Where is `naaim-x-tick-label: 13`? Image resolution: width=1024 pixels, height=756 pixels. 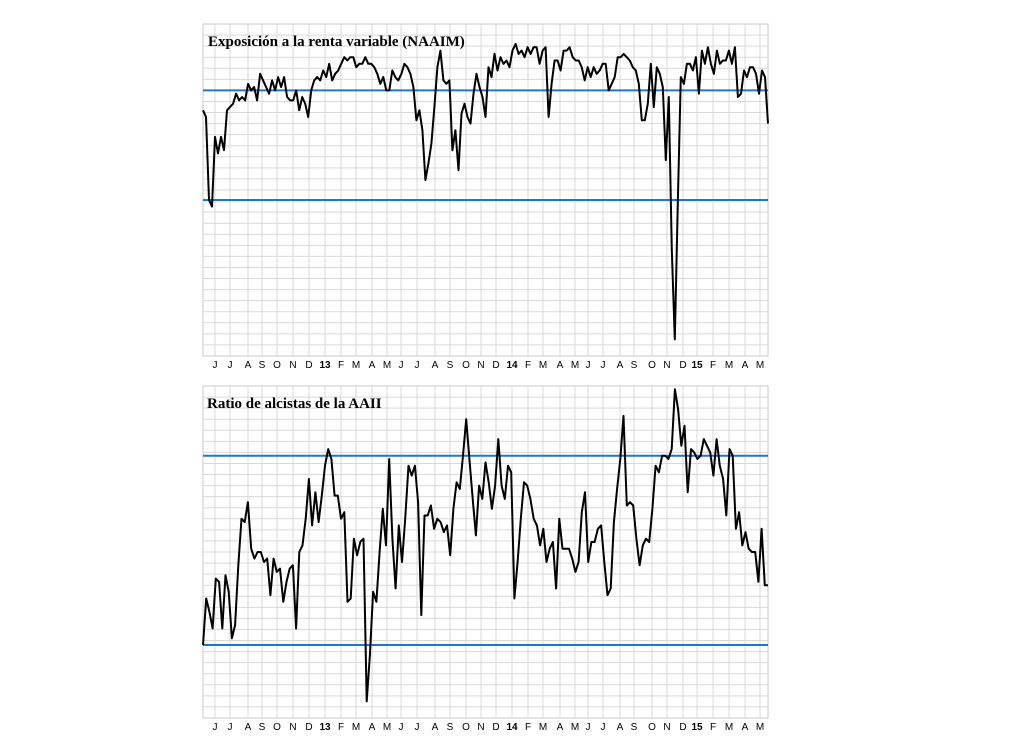 naaim-x-tick-label: 13 is located at coordinates (325, 365).